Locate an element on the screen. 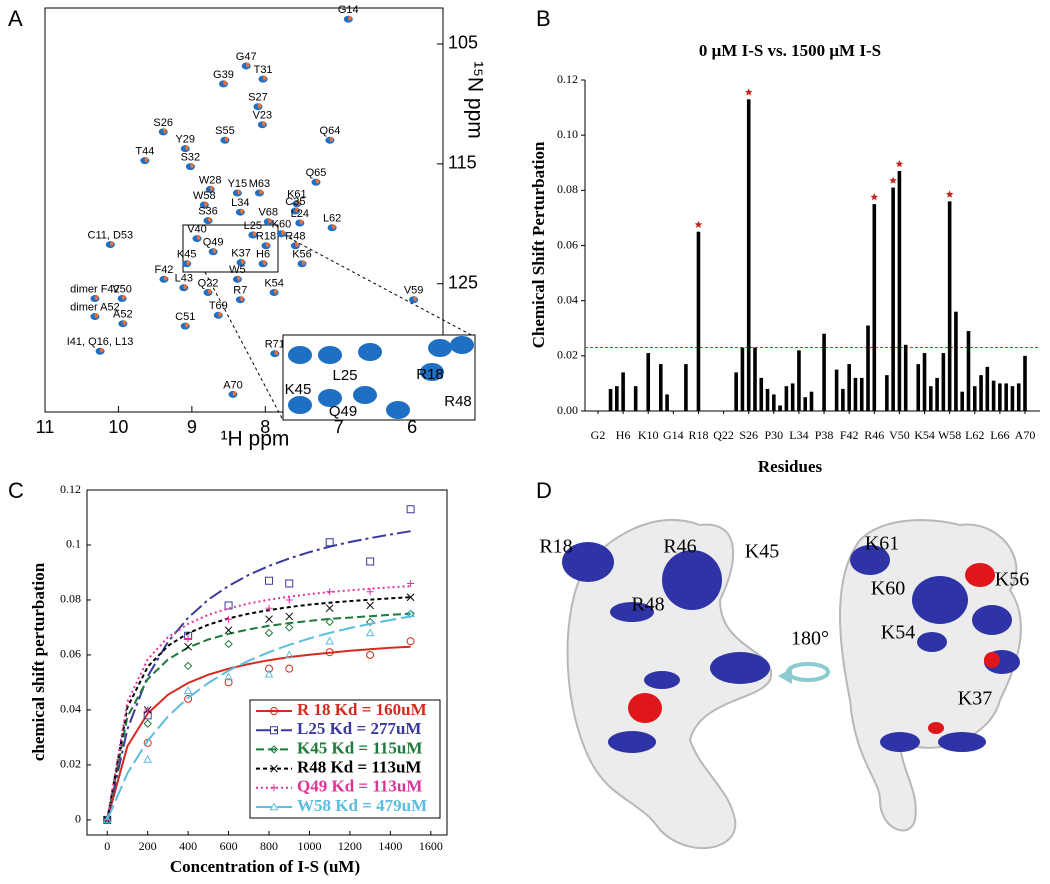 The width and height of the screenshot is (1050, 884). y-tick-label: 115 is located at coordinates (462, 163).